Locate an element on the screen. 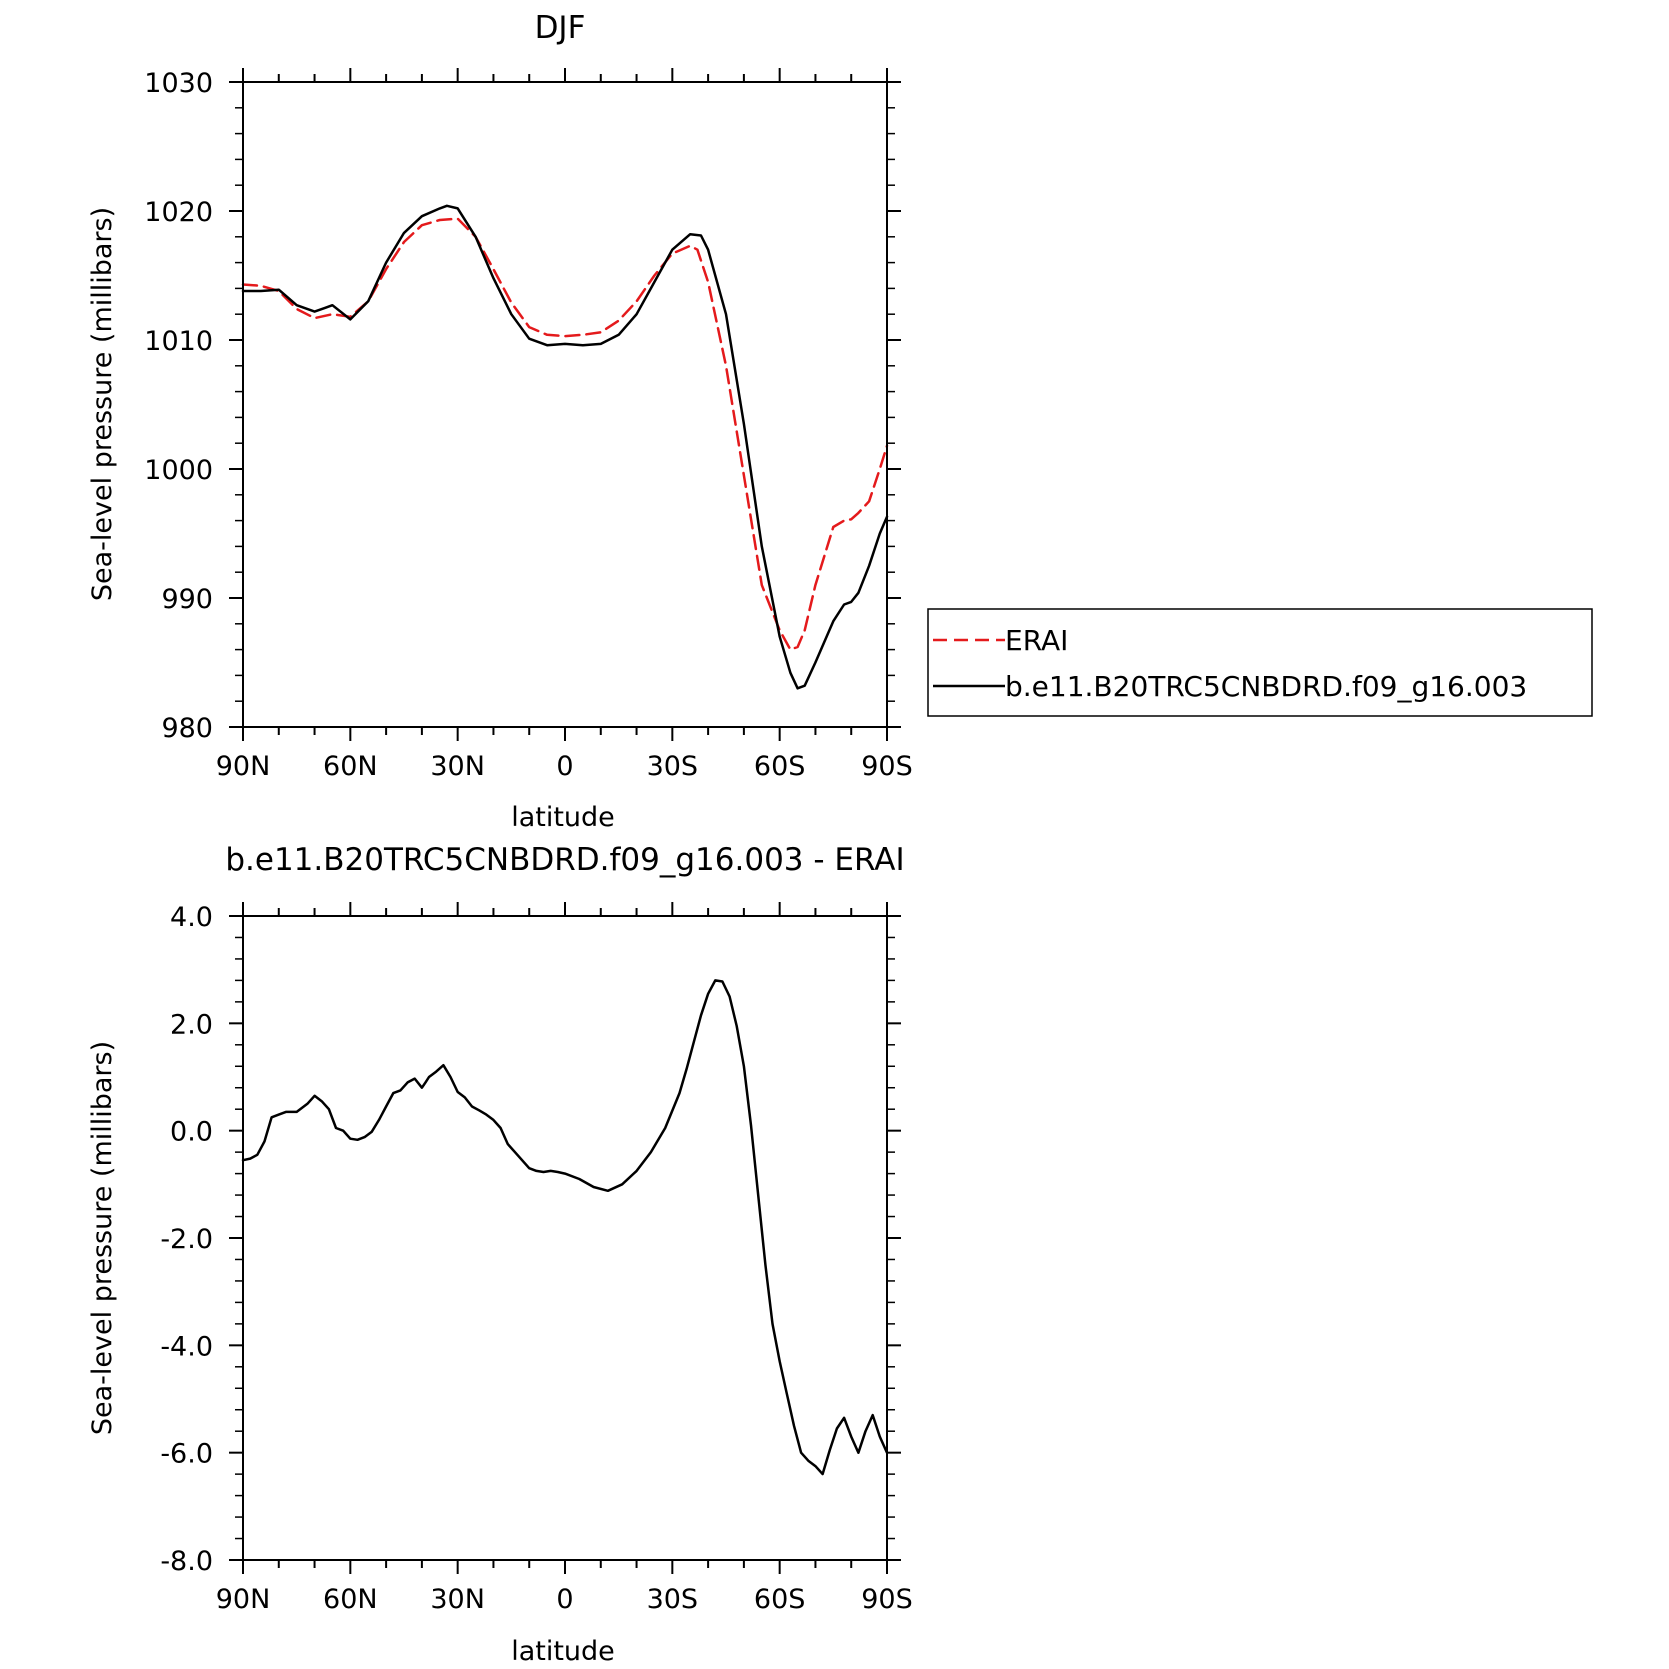 The width and height of the screenshot is (1669, 1669). legend-box is located at coordinates (1260, 662).